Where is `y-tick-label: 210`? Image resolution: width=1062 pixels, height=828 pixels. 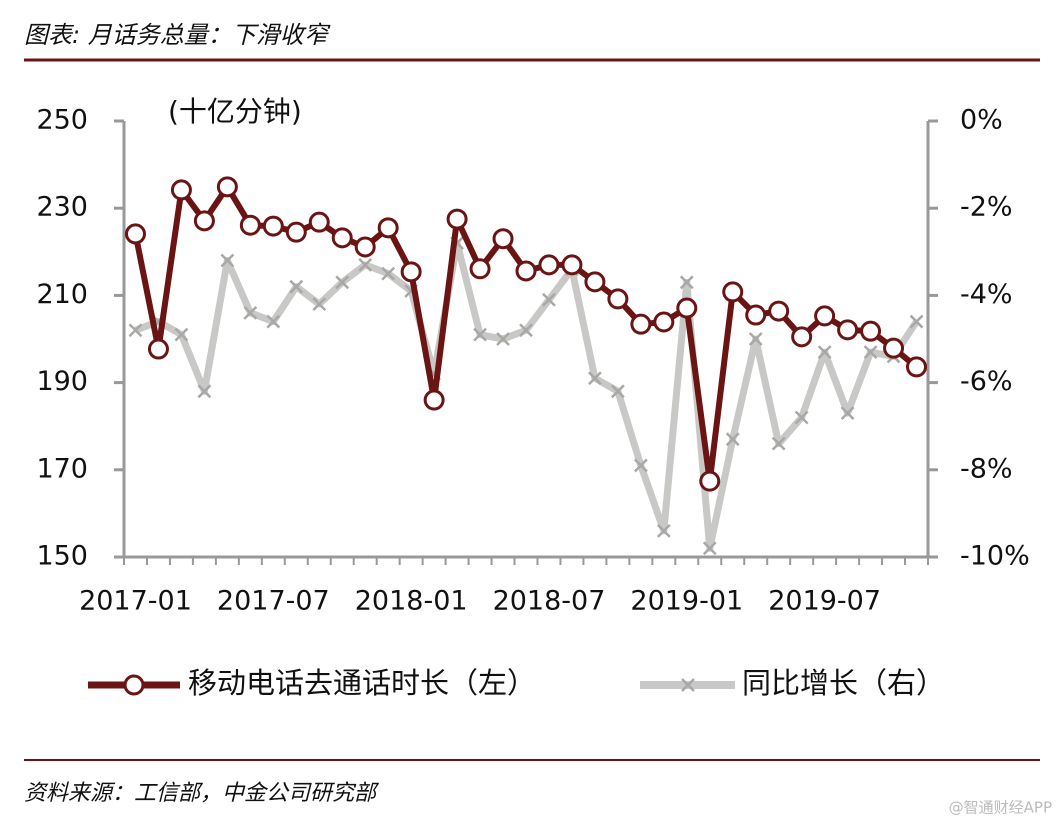 y-tick-label: 210 is located at coordinates (62, 294).